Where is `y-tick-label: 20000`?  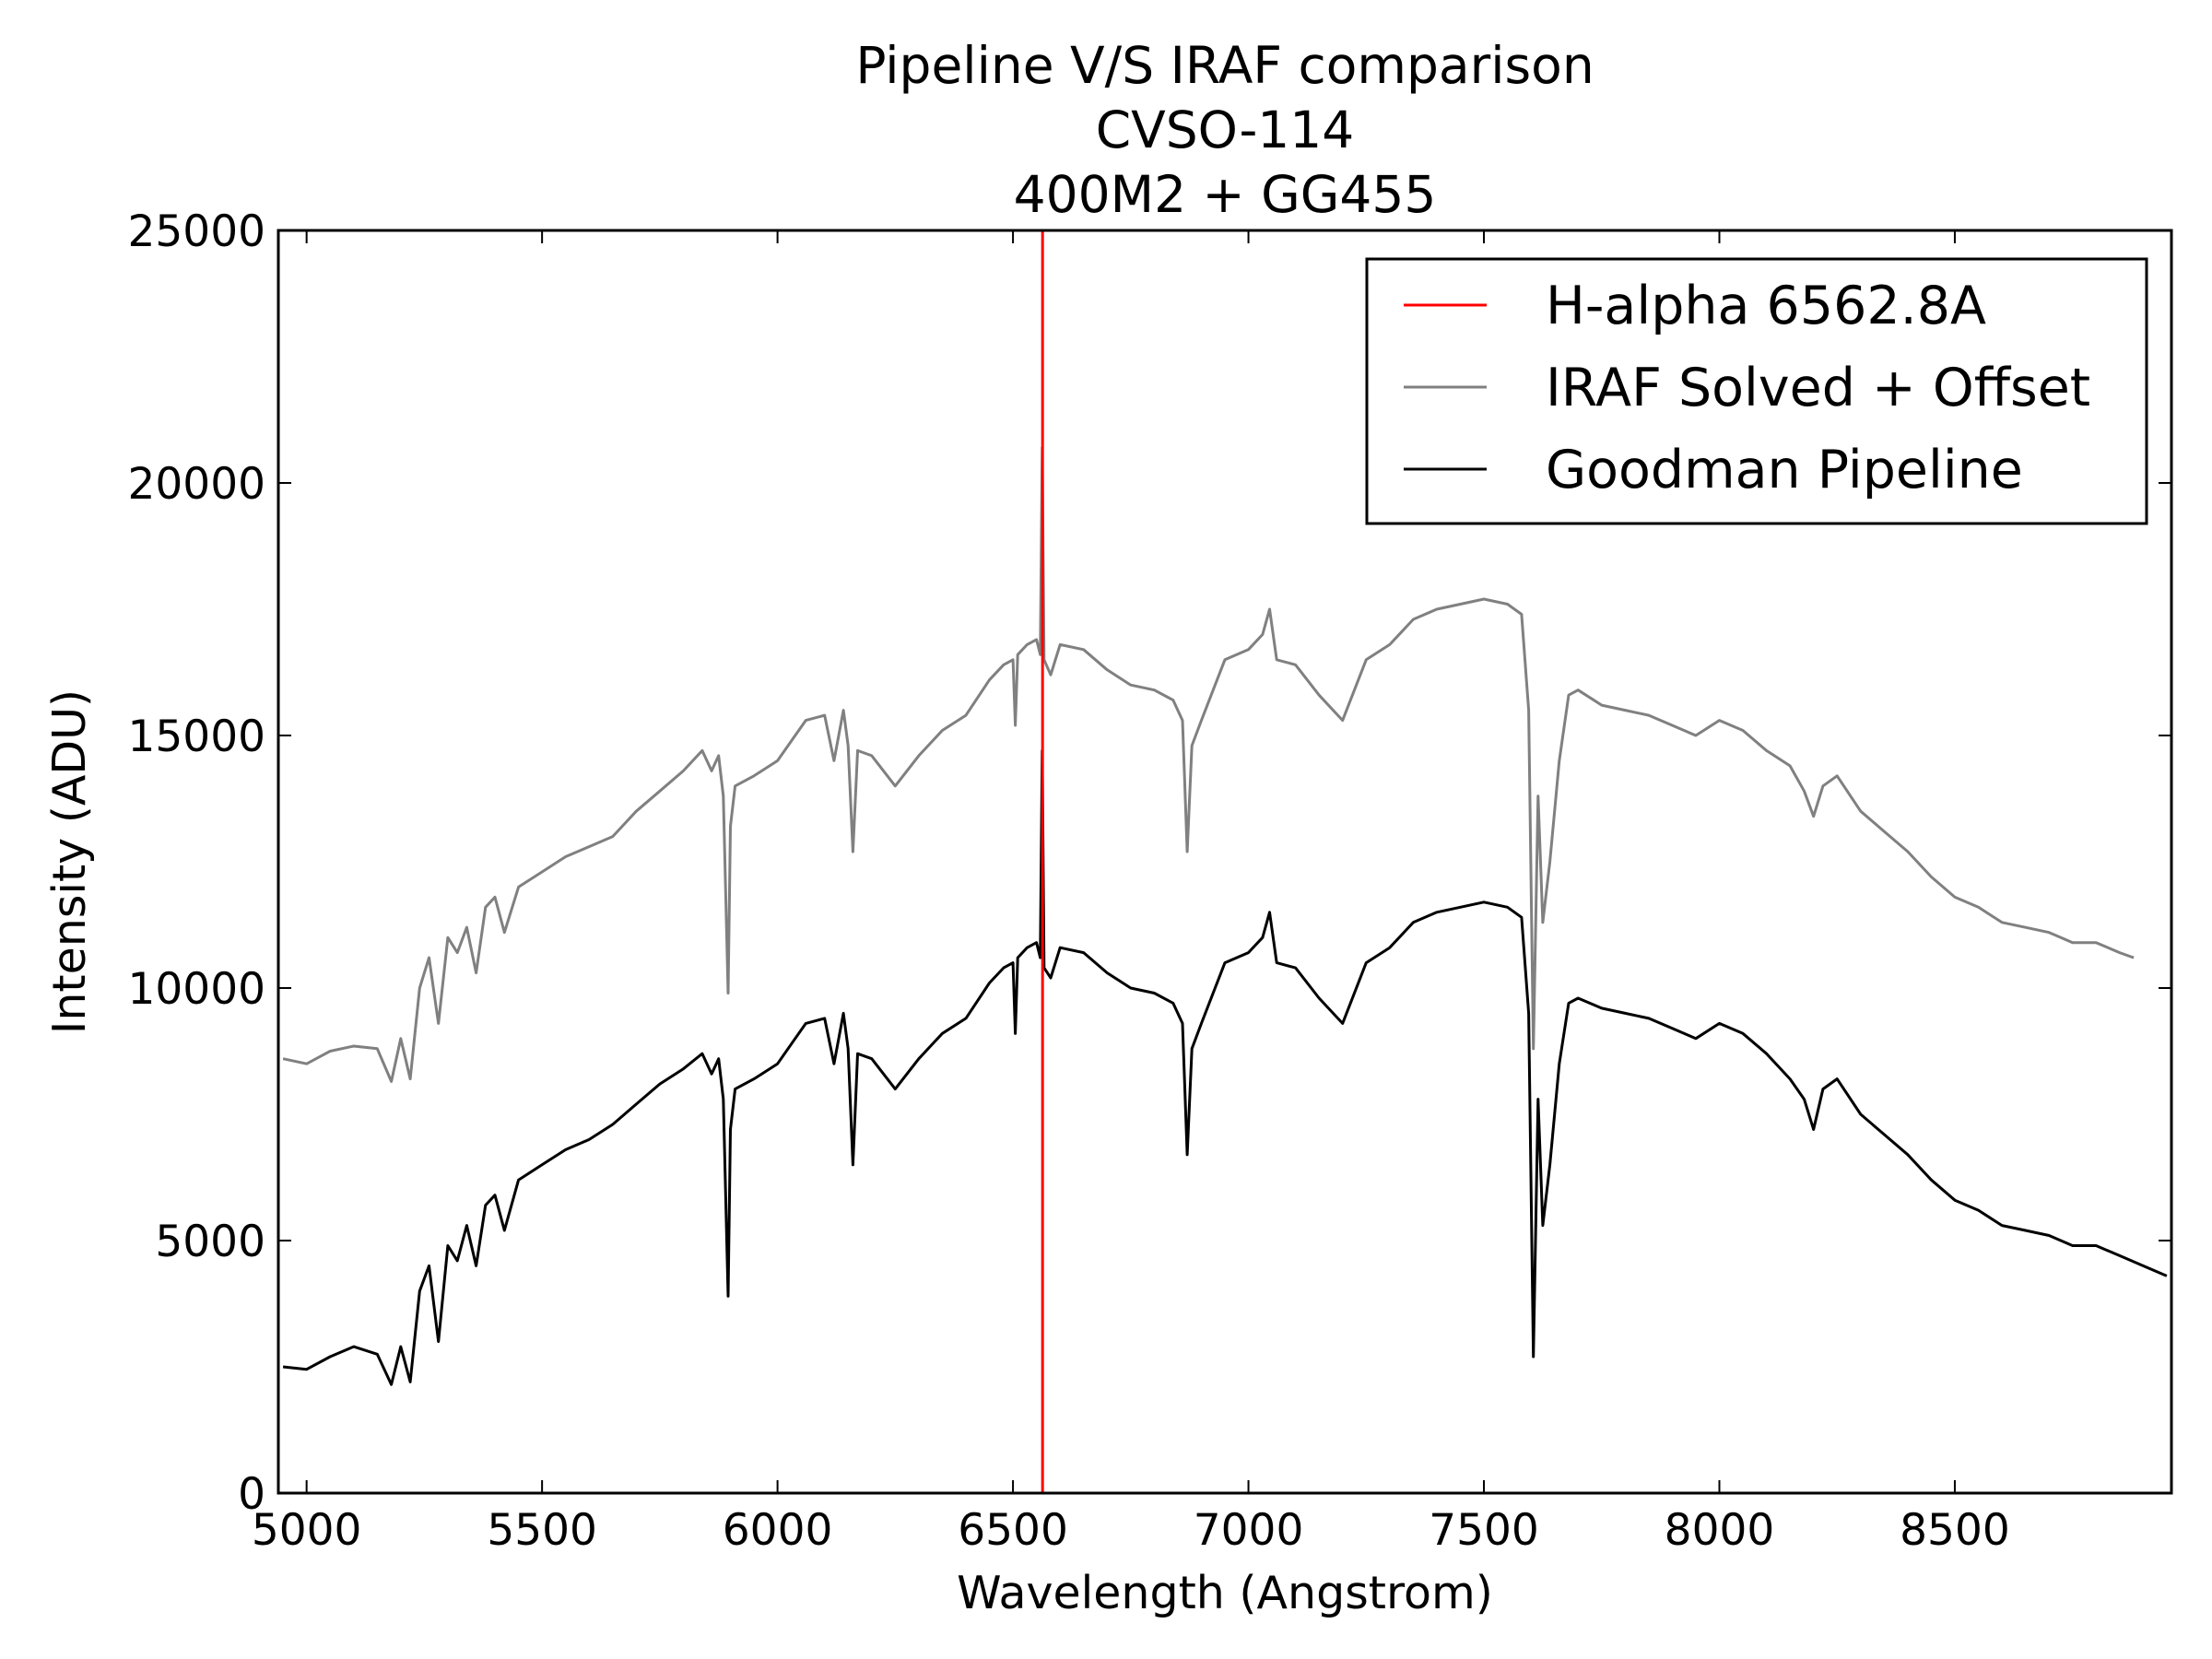 y-tick-label: 20000 is located at coordinates (196, 484).